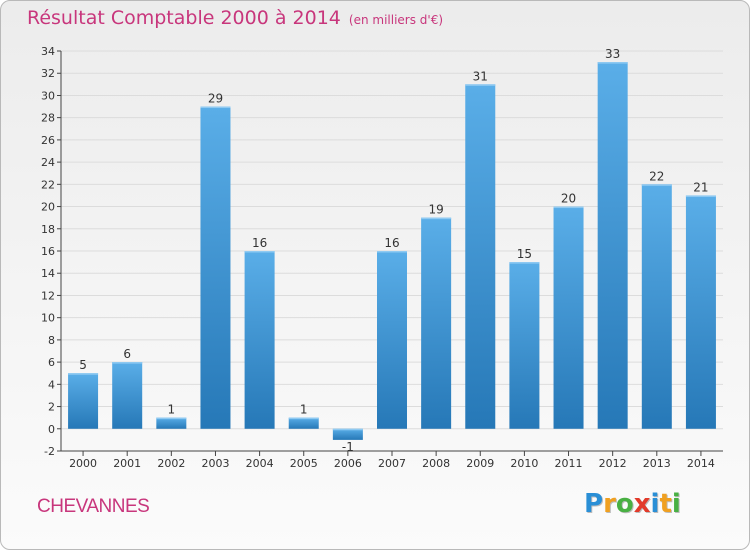 The image size is (750, 550). Describe the element at coordinates (48, 273) in the screenshot. I see `y-tick-label: 14` at that location.